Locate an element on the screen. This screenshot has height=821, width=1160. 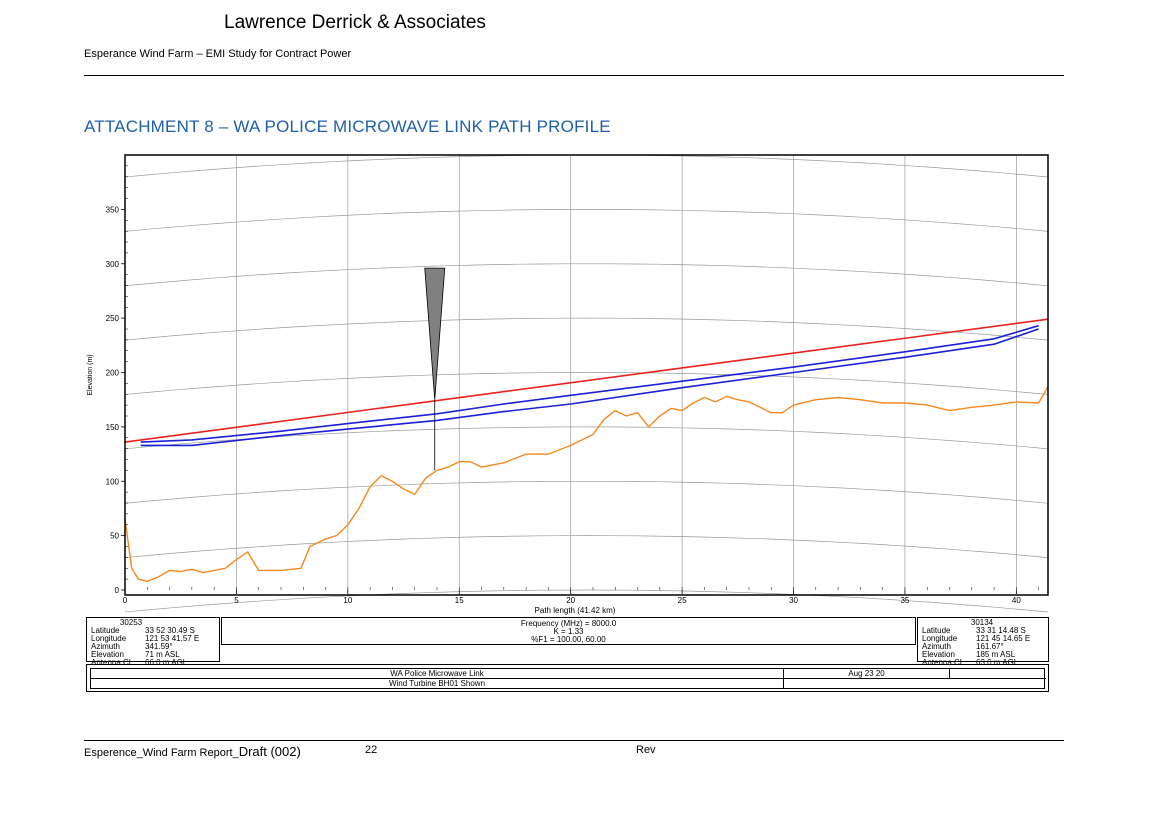
header-rule is located at coordinates (574, 75).